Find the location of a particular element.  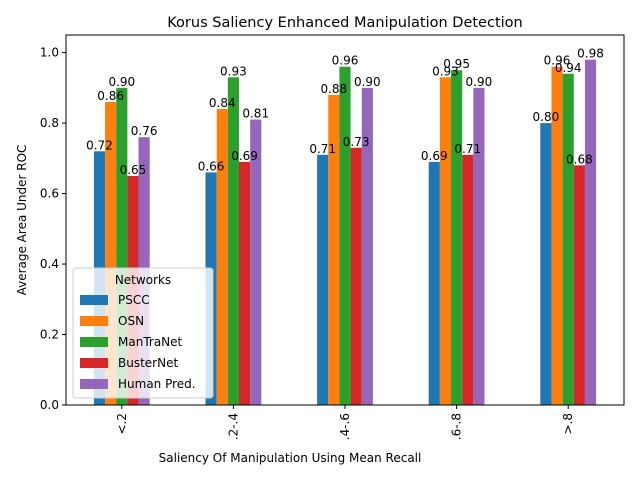

y-axis-label: Average Area Under ROC is located at coordinates (22, 220).